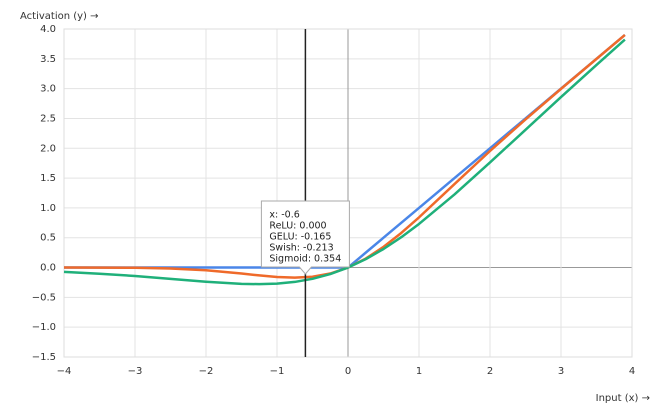  What do you see at coordinates (206, 371) in the screenshot?
I see `x-tick-label: −2` at bounding box center [206, 371].